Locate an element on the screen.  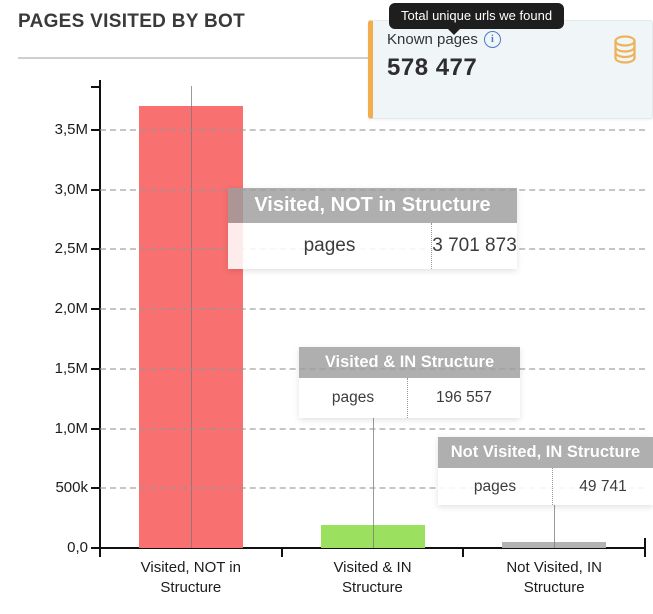
tooltip-visited-in-structure: Visited & IN Structure pages 196 557 is located at coordinates (409, 382).